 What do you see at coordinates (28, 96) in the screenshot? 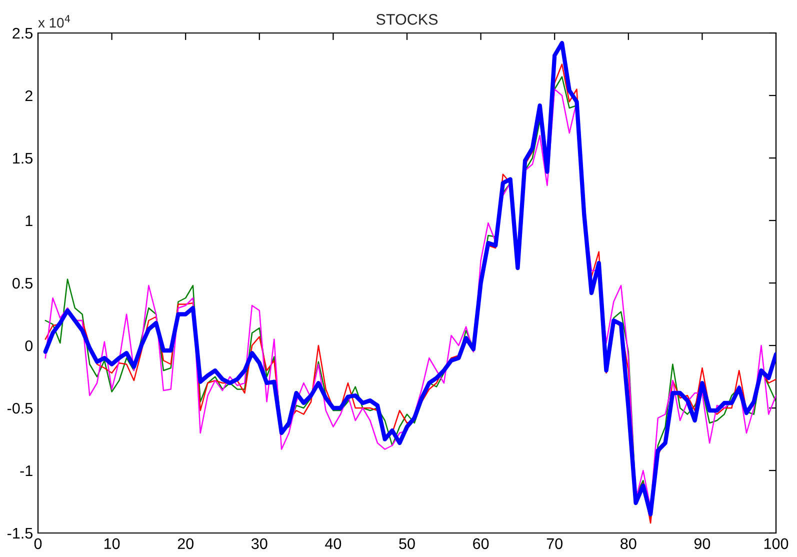
I see `y-tick-label: 2` at bounding box center [28, 96].